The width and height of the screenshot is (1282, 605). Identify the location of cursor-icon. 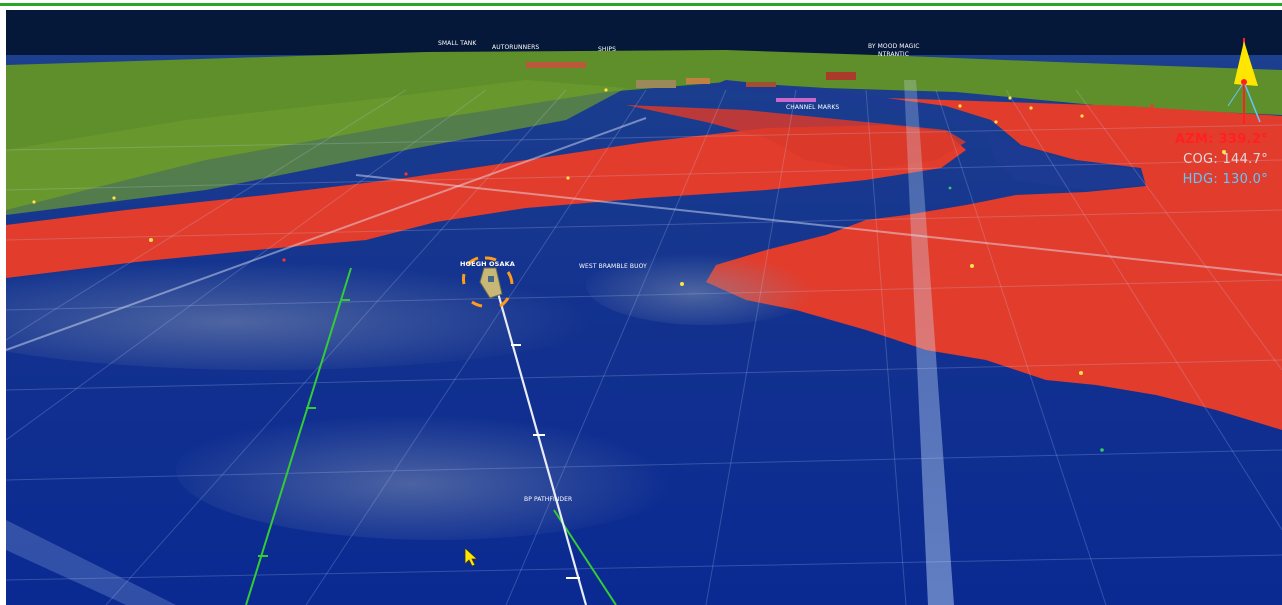
(471, 557).